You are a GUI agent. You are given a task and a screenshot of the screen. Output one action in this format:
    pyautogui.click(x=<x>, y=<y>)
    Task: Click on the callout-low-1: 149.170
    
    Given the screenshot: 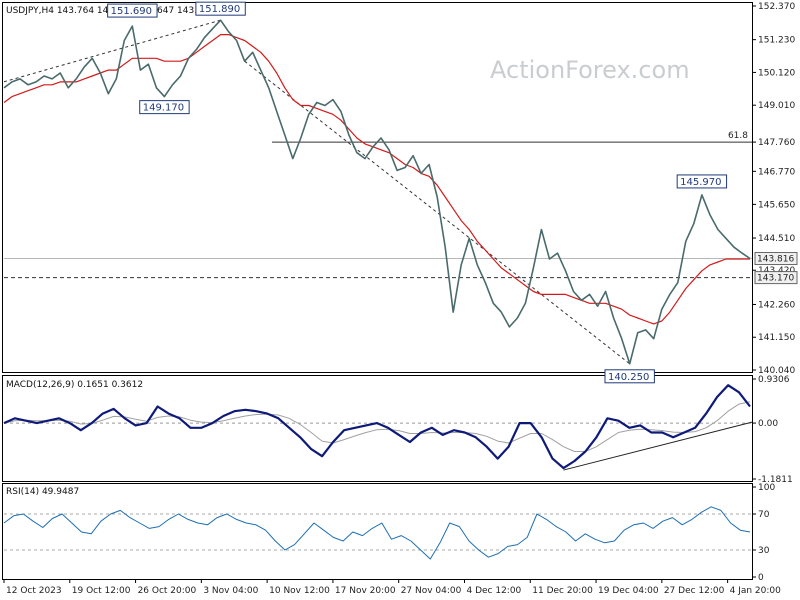 What is the action you would take?
    pyautogui.click(x=163, y=108)
    